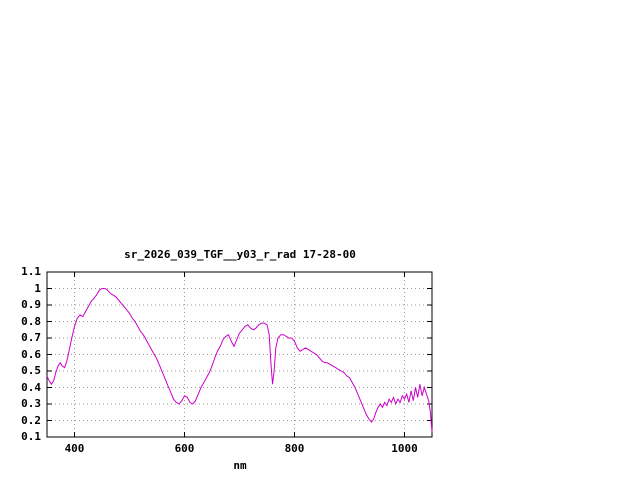 The image size is (640, 480). I want to click on x-tick-label: 1000, so click(404, 448).